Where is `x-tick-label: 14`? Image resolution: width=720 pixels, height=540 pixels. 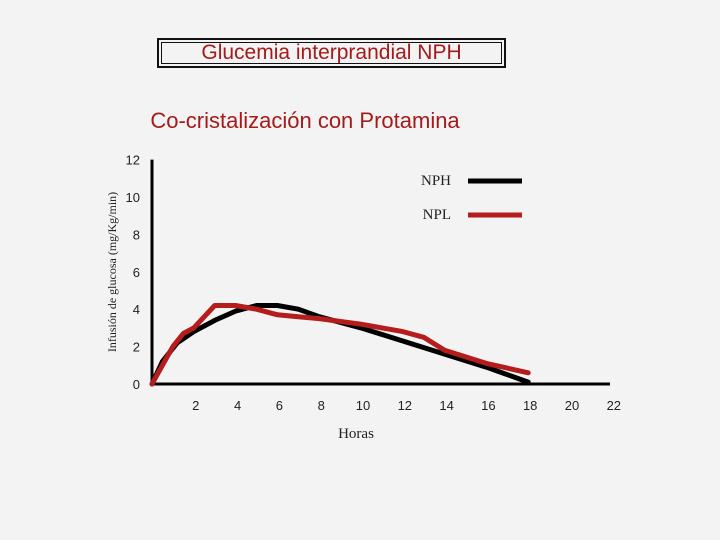 x-tick-label: 14 is located at coordinates (446, 405).